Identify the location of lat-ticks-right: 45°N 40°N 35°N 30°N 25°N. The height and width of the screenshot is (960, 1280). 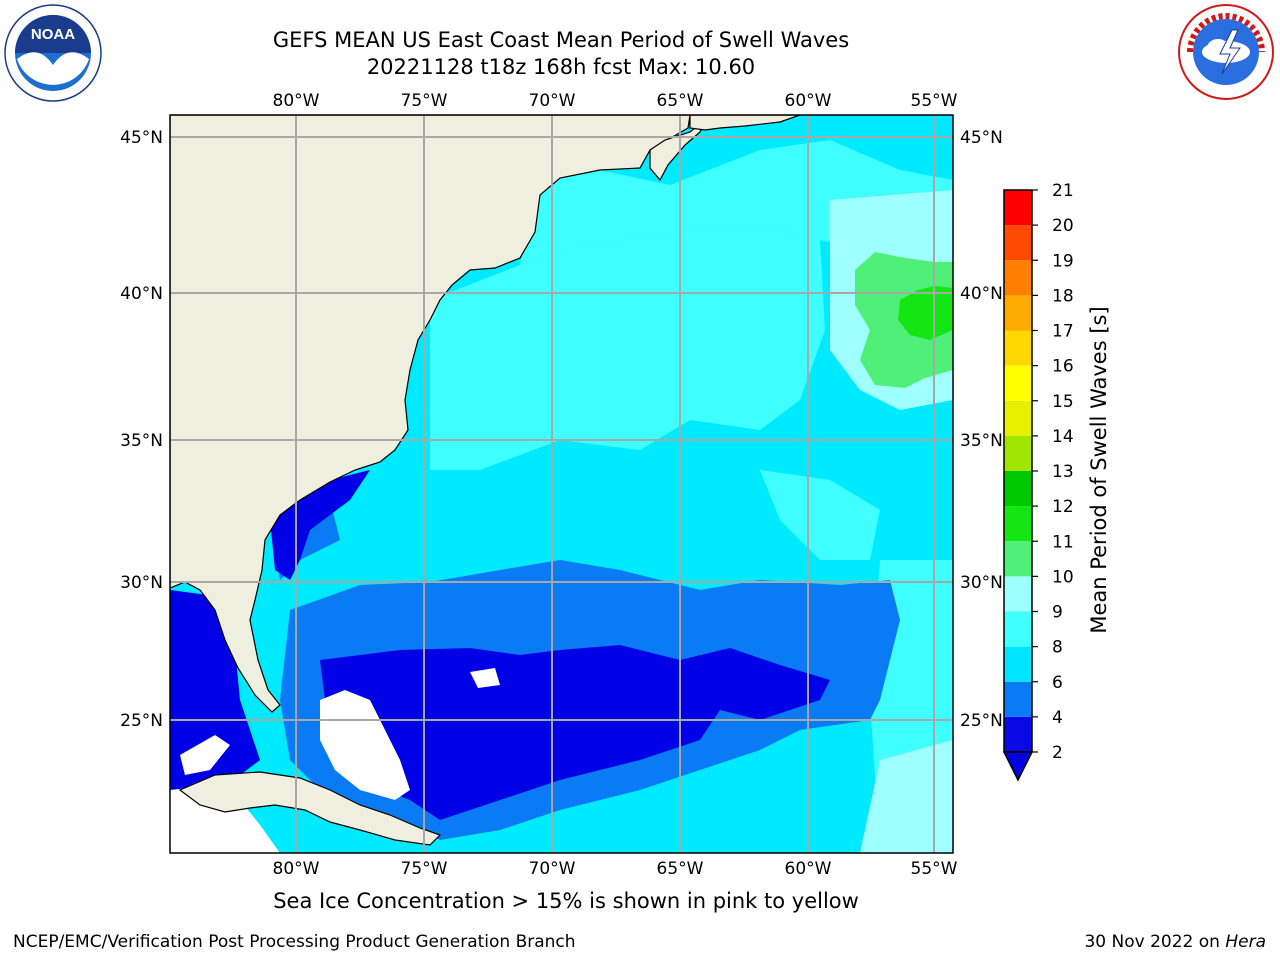
(981, 429).